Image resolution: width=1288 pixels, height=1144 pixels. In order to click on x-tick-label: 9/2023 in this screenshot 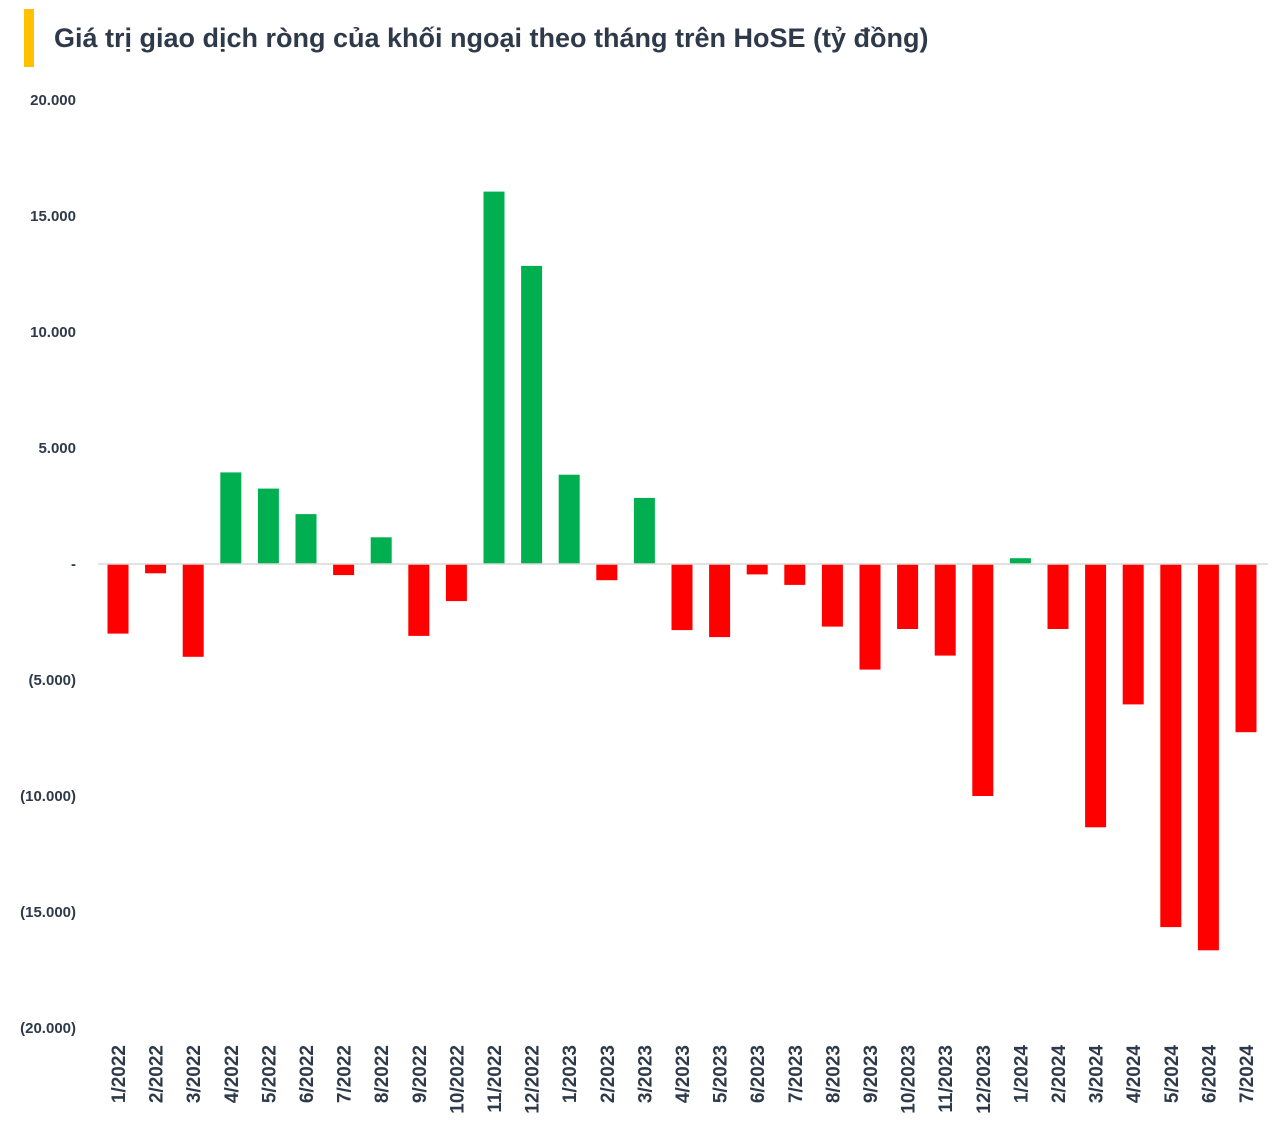, I will do `click(871, 1074)`.